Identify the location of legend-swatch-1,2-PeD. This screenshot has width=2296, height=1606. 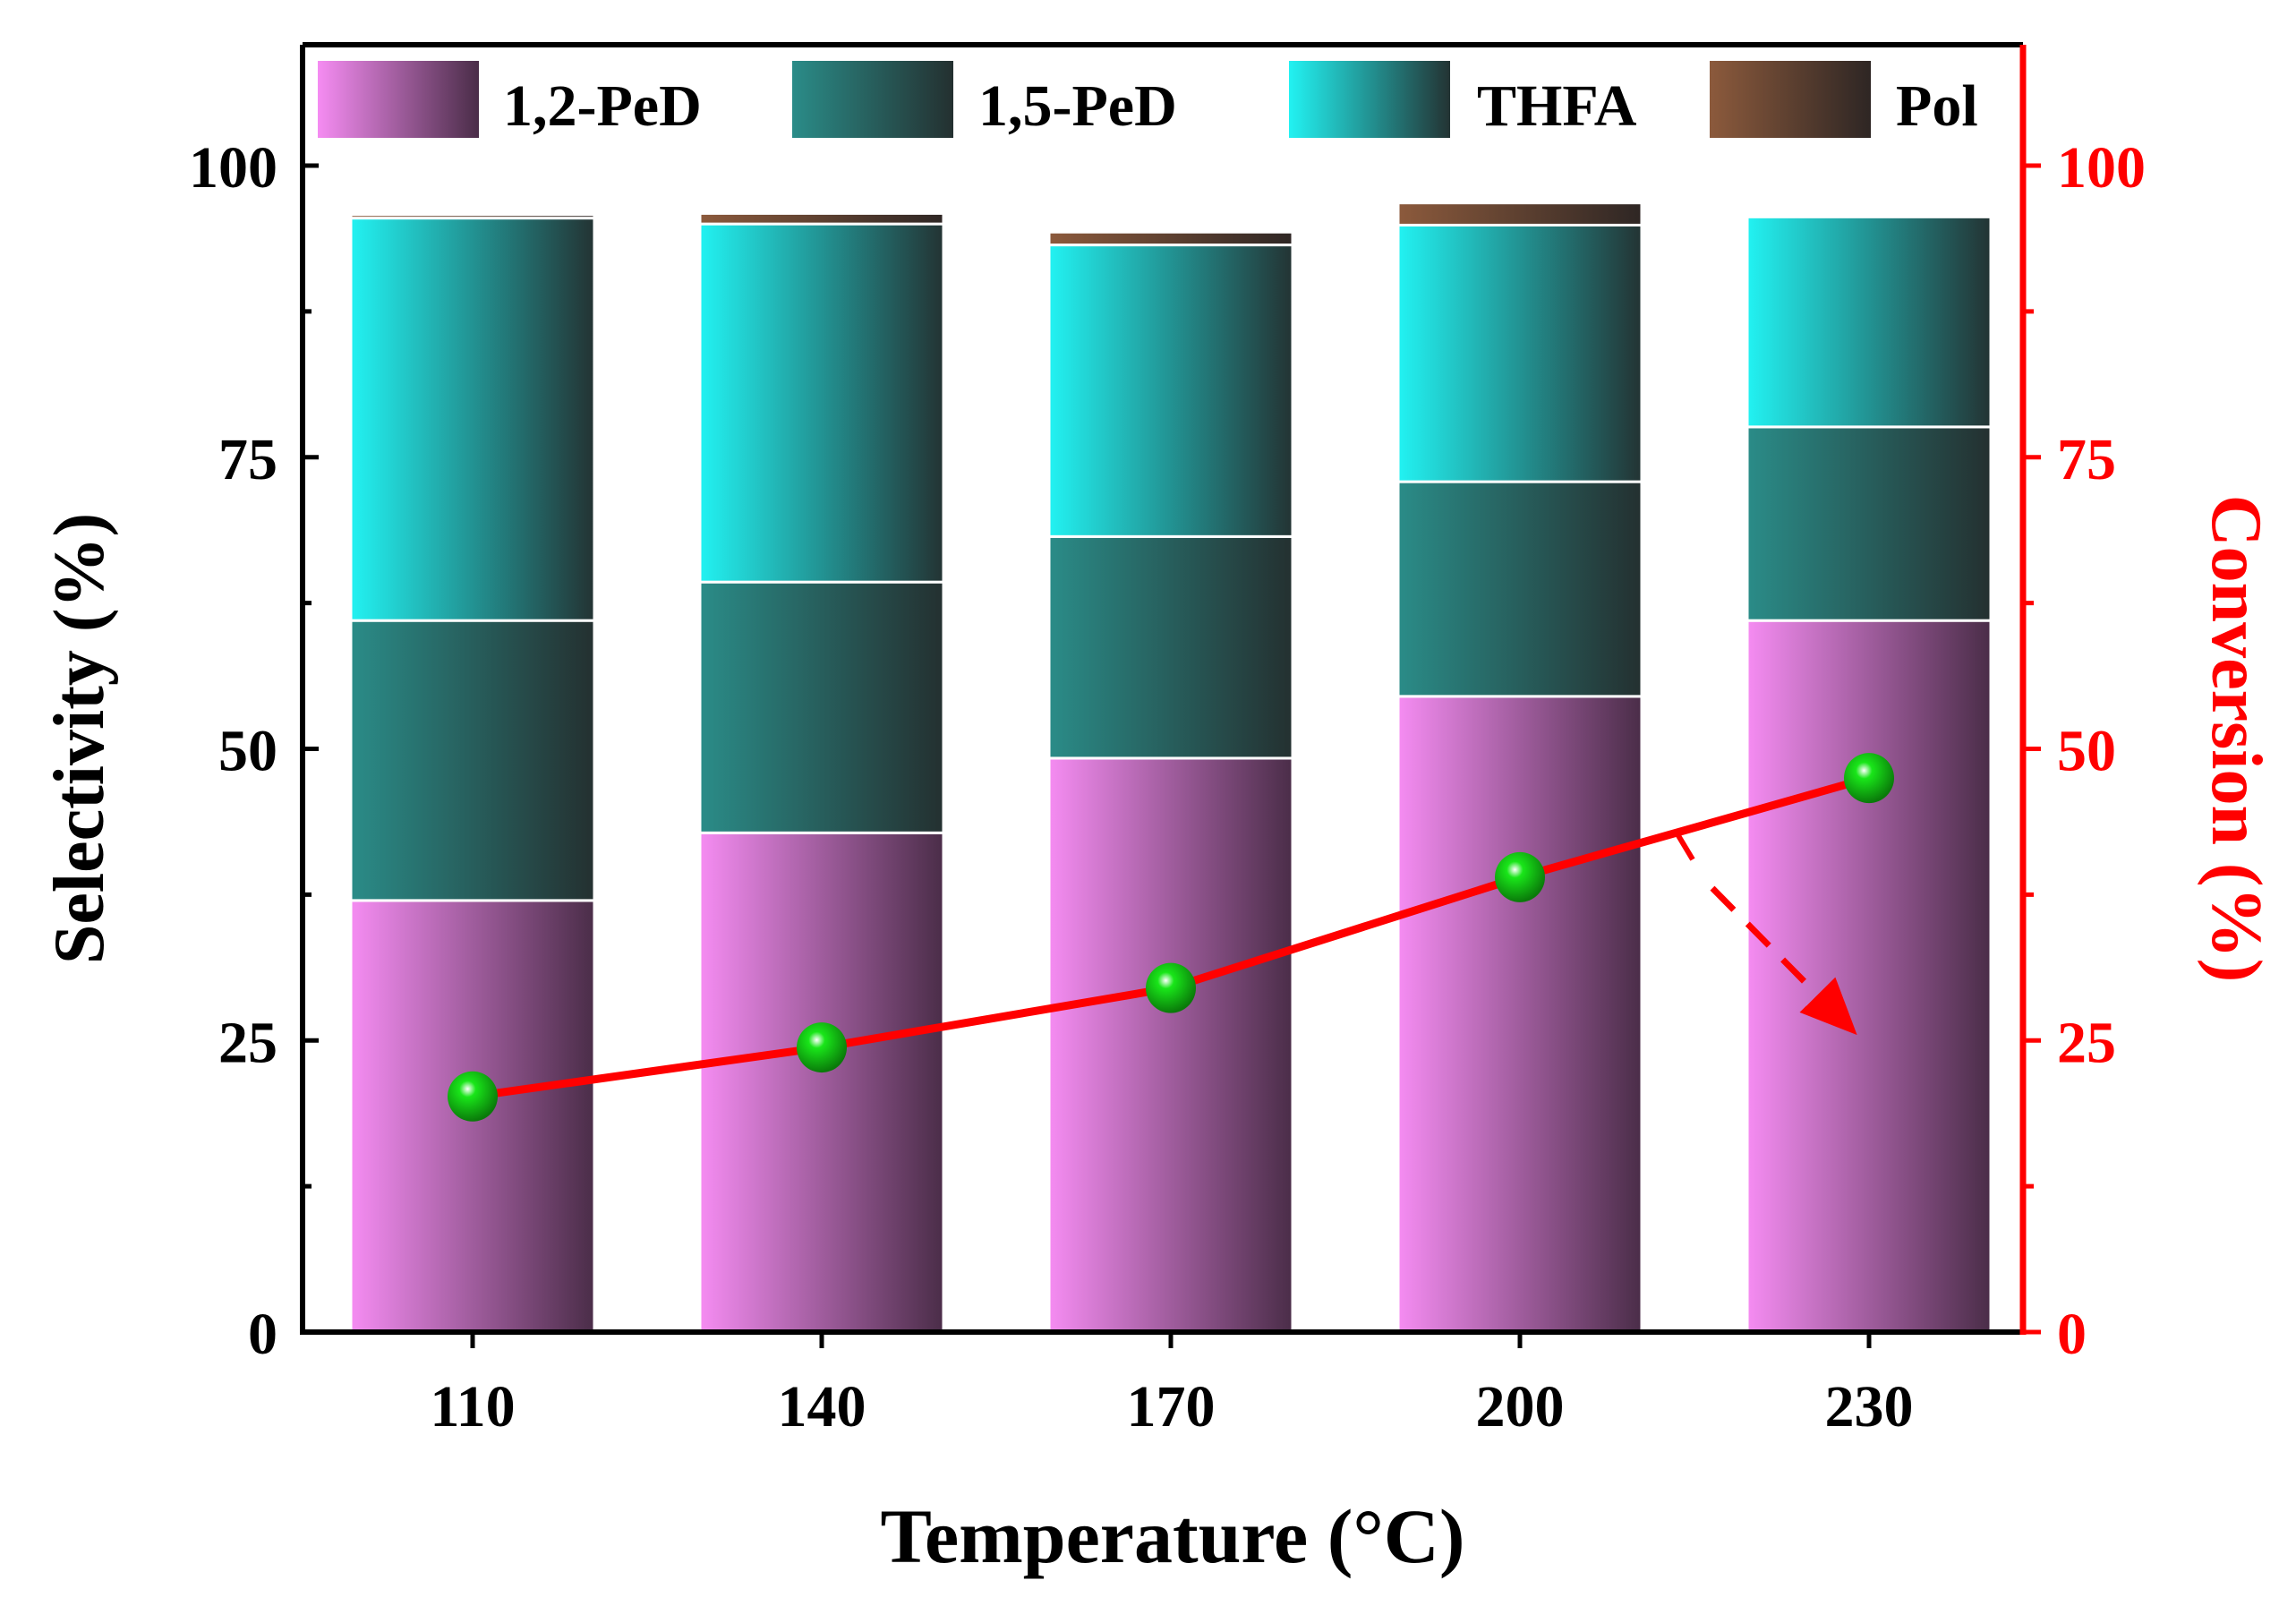
(398, 99).